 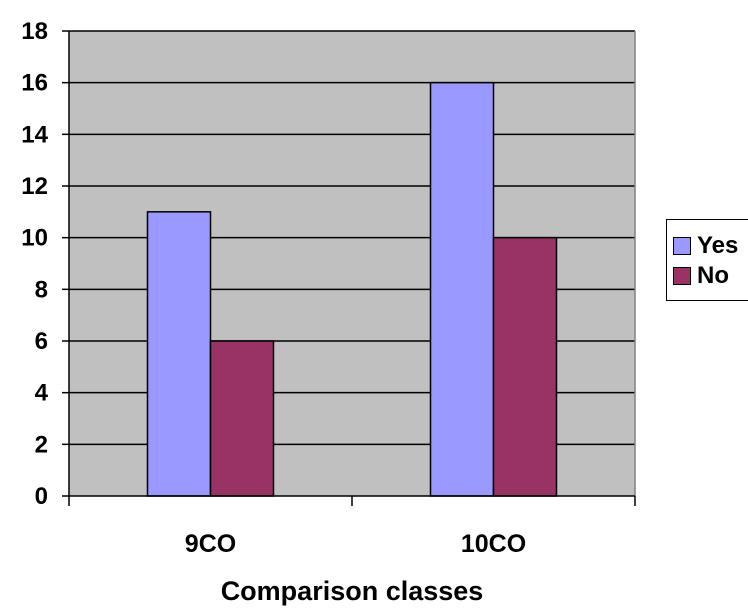 I want to click on legend-item-yes: Yes, so click(x=705, y=246).